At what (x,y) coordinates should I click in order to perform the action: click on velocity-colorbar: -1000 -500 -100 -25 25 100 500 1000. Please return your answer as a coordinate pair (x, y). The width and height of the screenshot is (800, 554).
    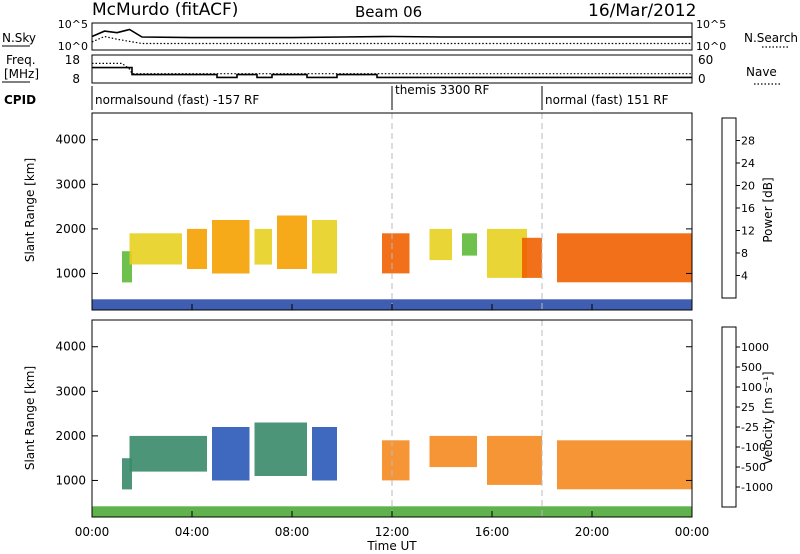
    Looking at the image, I should click on (747, 417).